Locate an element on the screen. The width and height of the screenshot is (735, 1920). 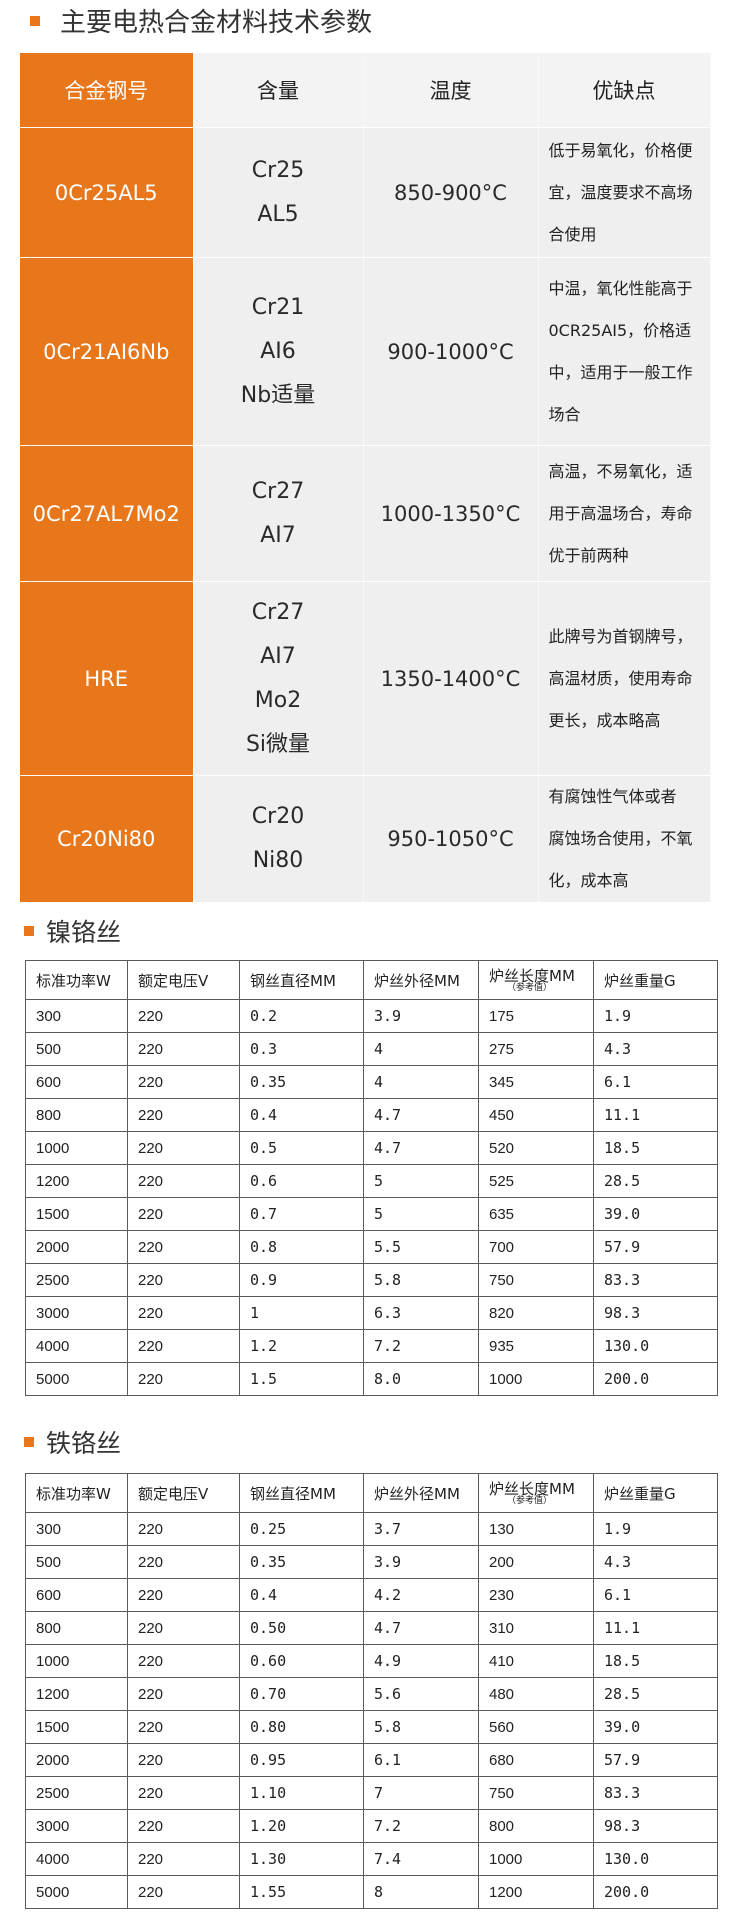
alloy-temperature: 950-1050°C is located at coordinates (451, 839).